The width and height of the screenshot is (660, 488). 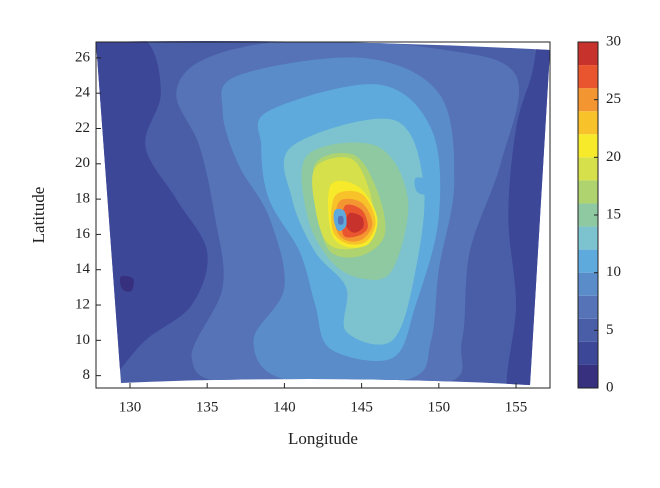 What do you see at coordinates (439, 407) in the screenshot?
I see `x-tick-label: 150` at bounding box center [439, 407].